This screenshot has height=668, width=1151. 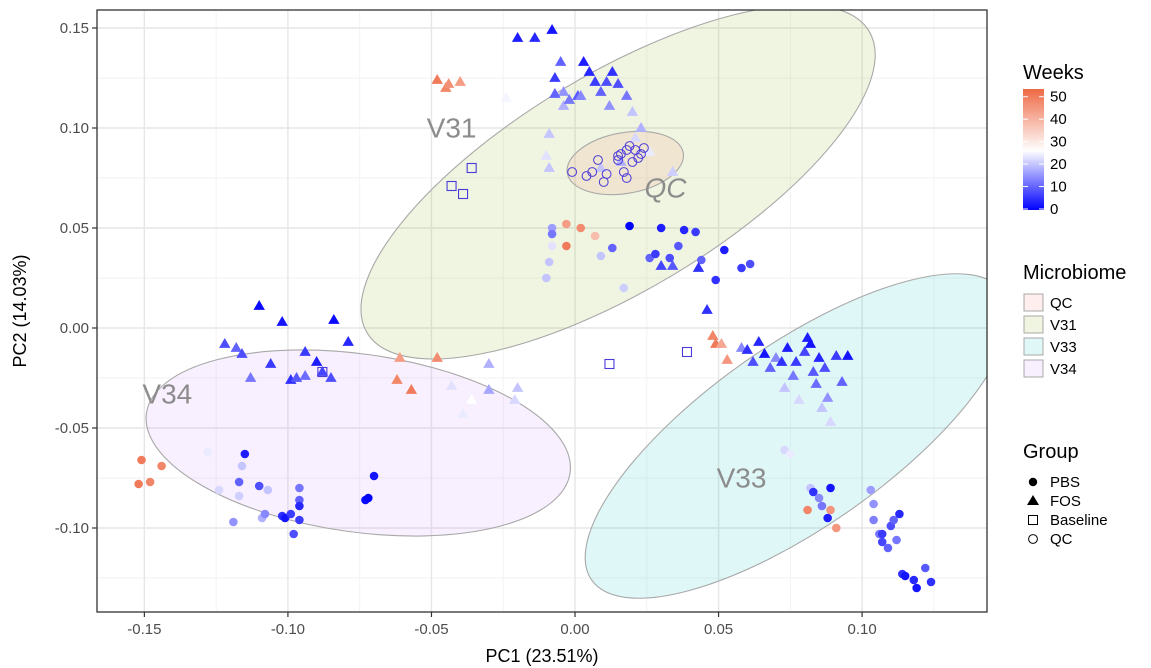 I want to click on weeks-tick-label: 30, so click(x=1058, y=142).